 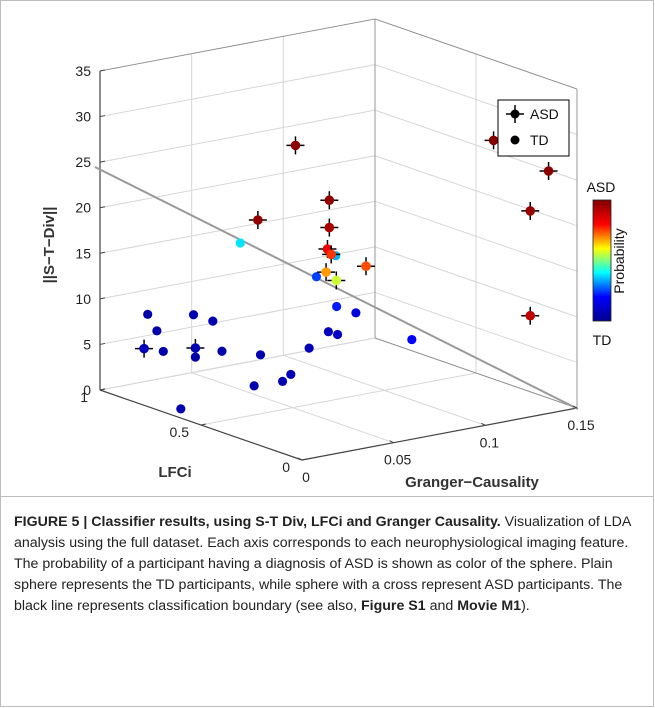 I want to click on z-tick-label: 0, so click(x=87, y=390).